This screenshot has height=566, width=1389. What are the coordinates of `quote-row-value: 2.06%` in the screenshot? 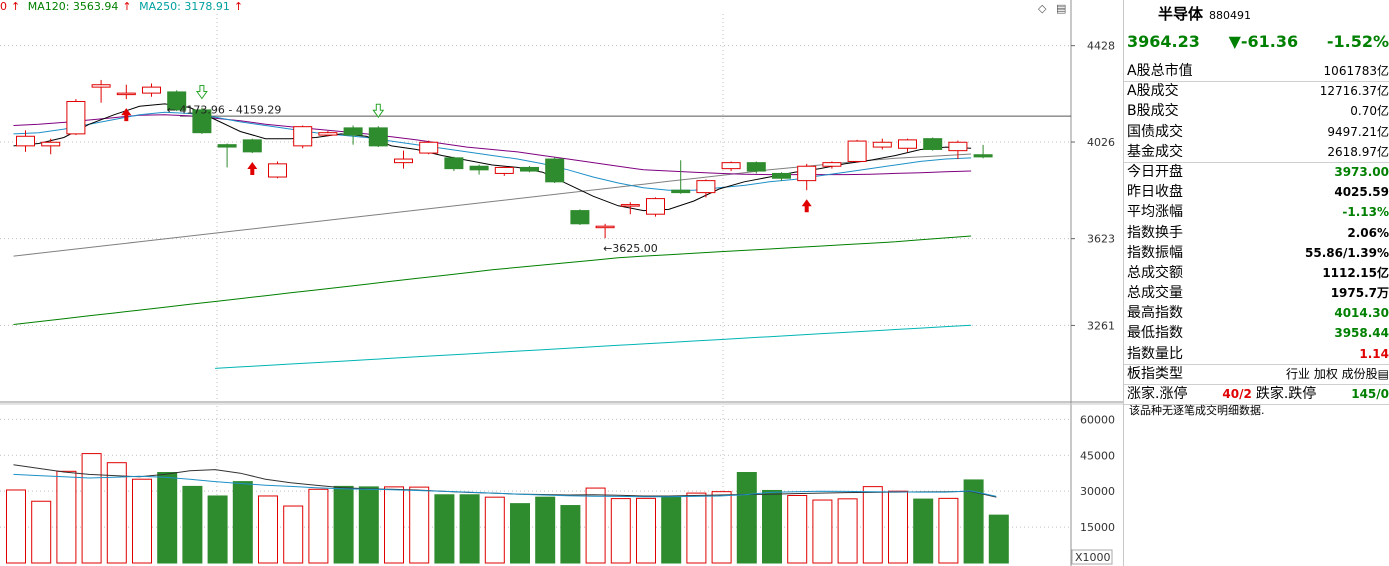 It's located at (1368, 232).